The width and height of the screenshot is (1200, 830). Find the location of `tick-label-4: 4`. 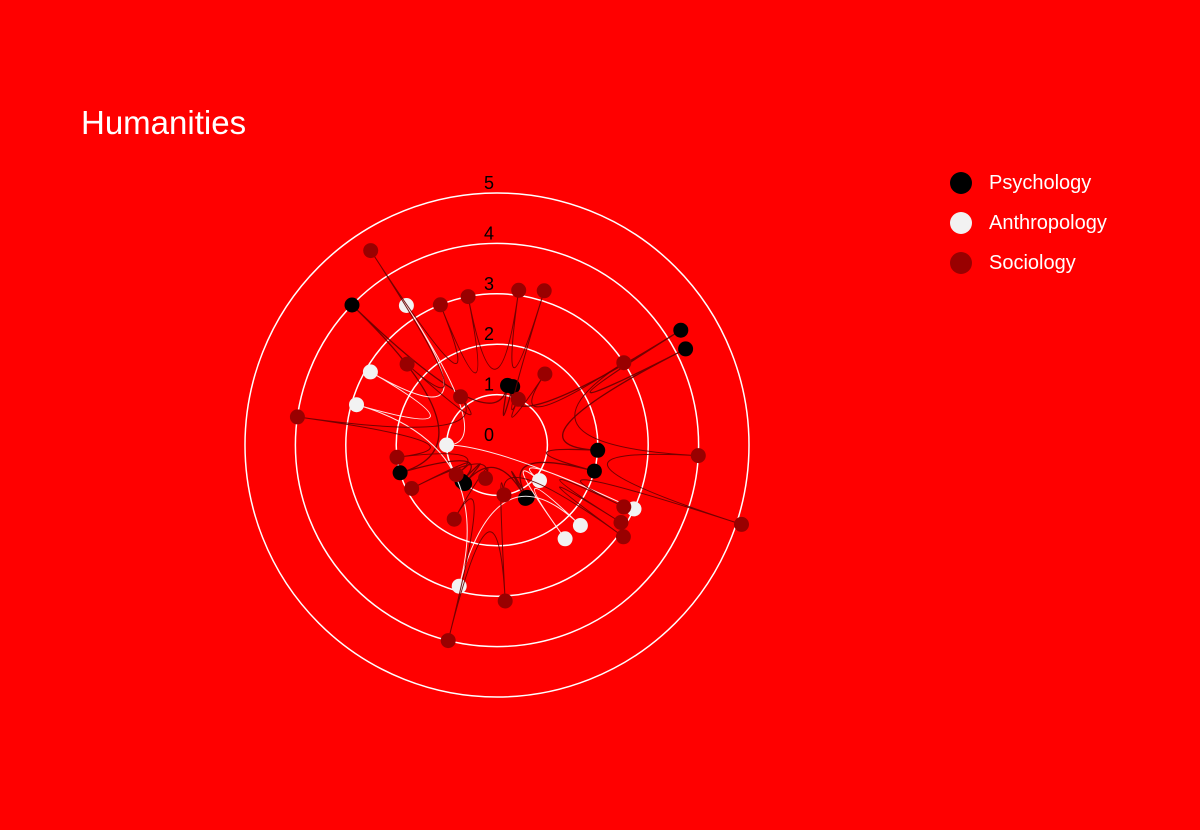

tick-label-4: 4 is located at coordinates (489, 233).